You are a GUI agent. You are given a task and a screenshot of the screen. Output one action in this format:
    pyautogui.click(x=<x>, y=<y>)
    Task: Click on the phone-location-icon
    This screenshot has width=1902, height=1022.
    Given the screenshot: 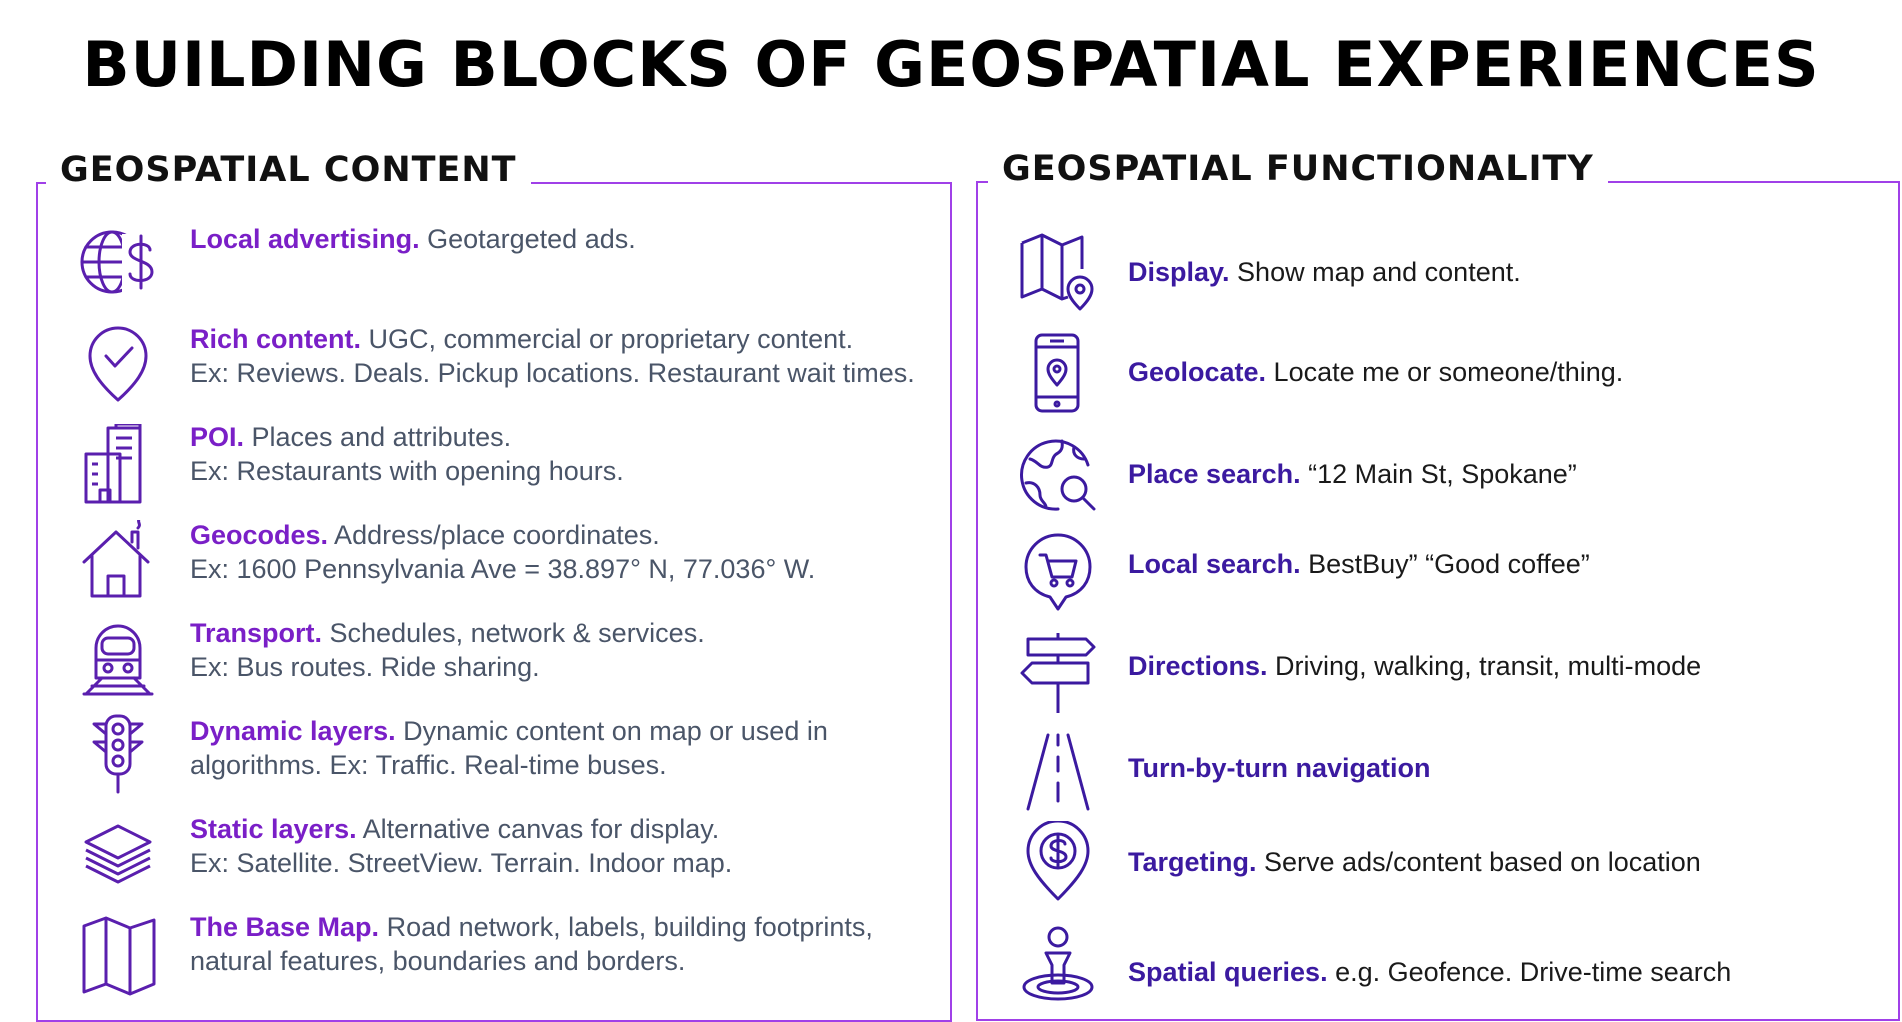 What is the action you would take?
    pyautogui.click(x=1058, y=373)
    